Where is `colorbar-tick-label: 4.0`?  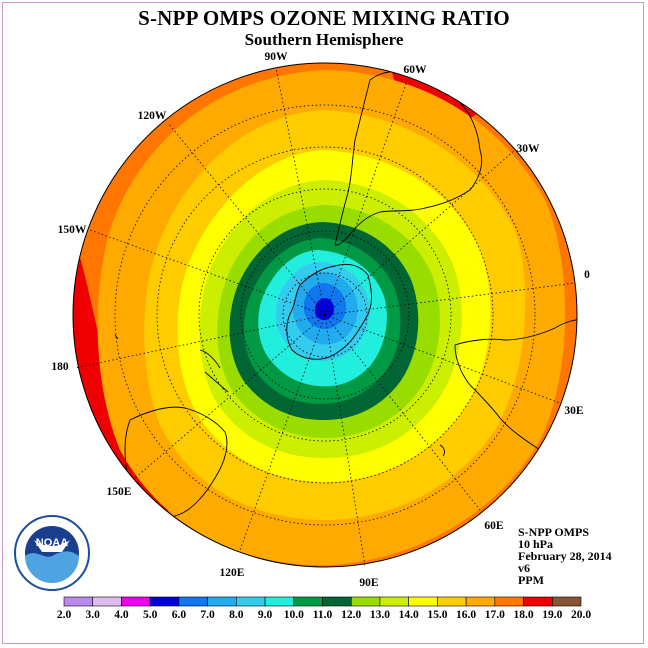 colorbar-tick-label: 4.0 is located at coordinates (121, 615).